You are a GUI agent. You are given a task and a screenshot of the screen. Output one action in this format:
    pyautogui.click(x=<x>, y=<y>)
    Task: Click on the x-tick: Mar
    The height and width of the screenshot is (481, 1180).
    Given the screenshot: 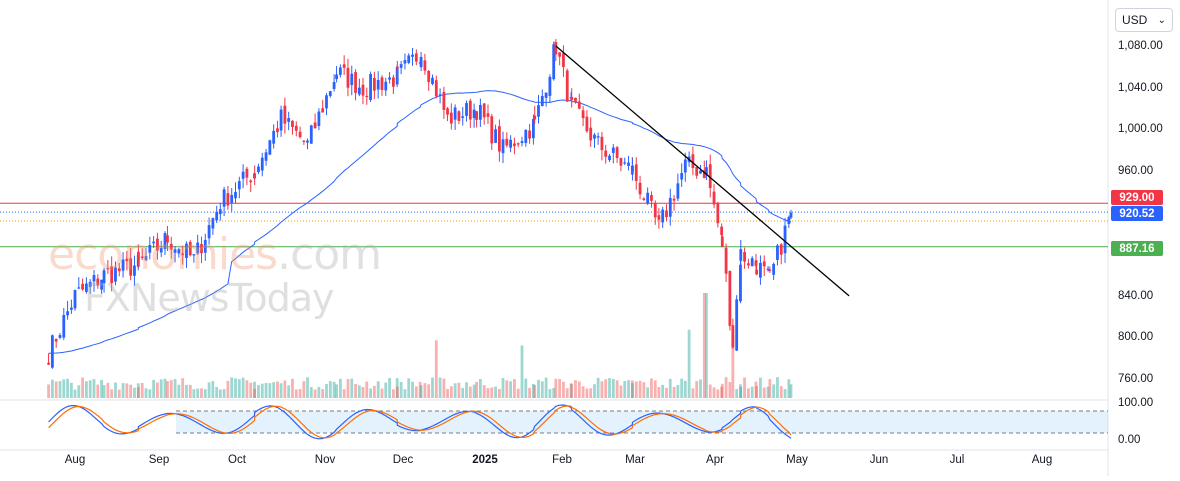 What is the action you would take?
    pyautogui.click(x=635, y=460)
    